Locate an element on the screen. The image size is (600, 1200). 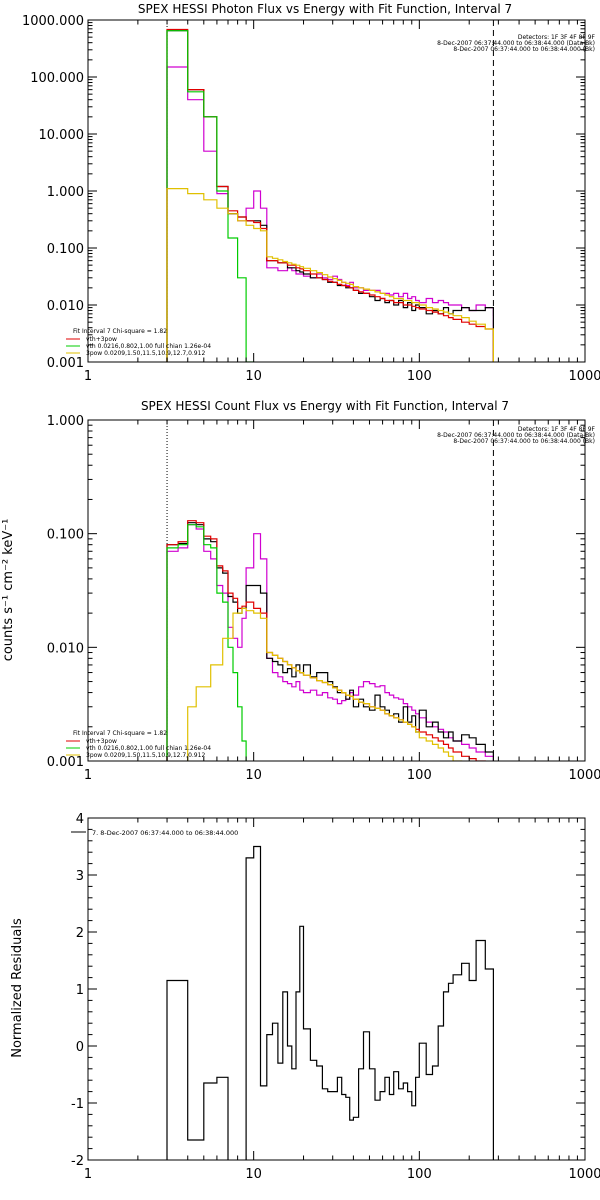
residuals-ylabel: Normalized Residuals is located at coordinates (17, 988).